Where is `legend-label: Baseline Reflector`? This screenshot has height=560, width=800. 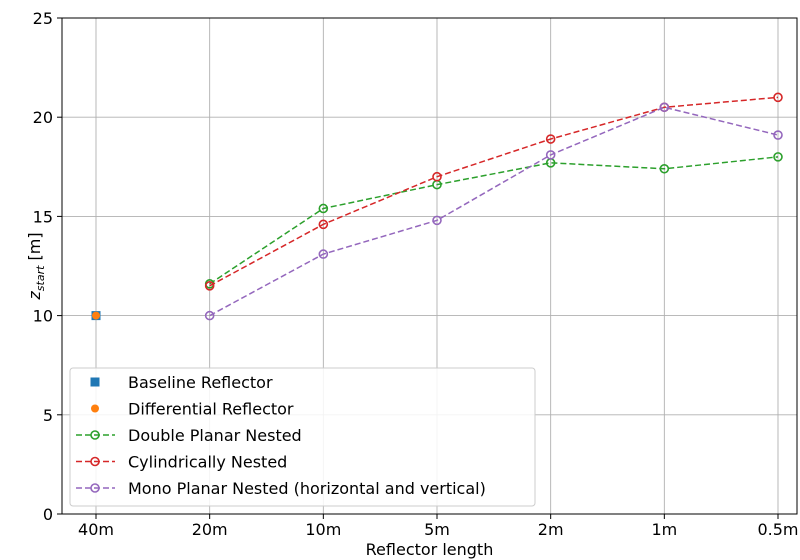
legend-label: Baseline Reflector is located at coordinates (200, 382).